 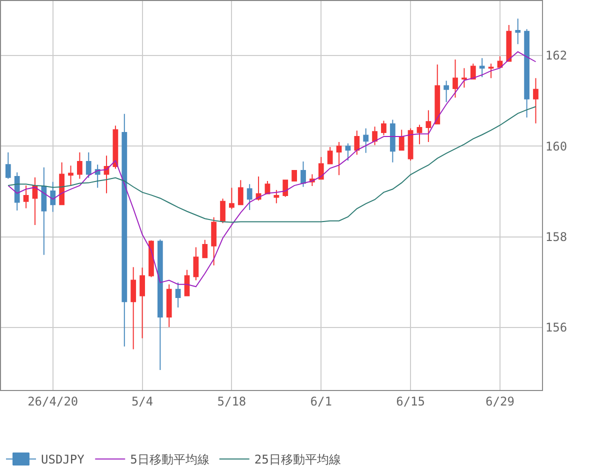 I want to click on x-tick-label: 6/15, so click(x=411, y=401).